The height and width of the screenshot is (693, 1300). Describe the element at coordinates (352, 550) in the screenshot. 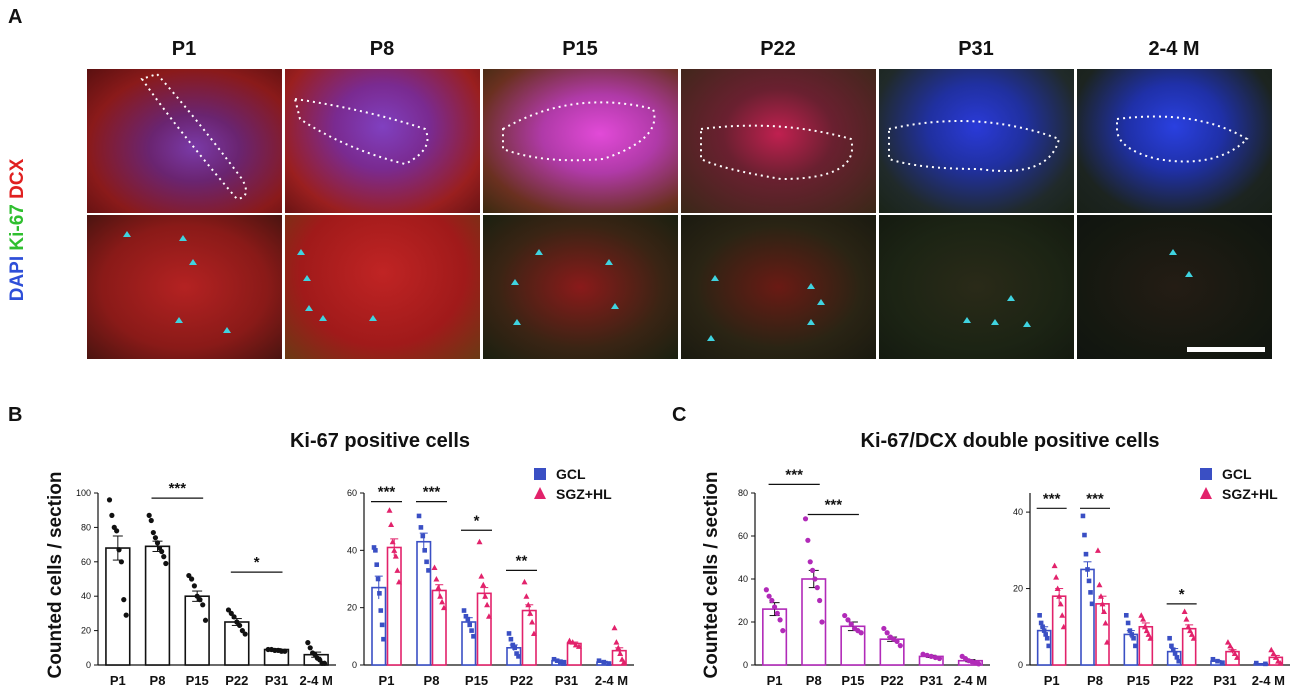

I see `chart-b-right-ytick-label: 40` at that location.